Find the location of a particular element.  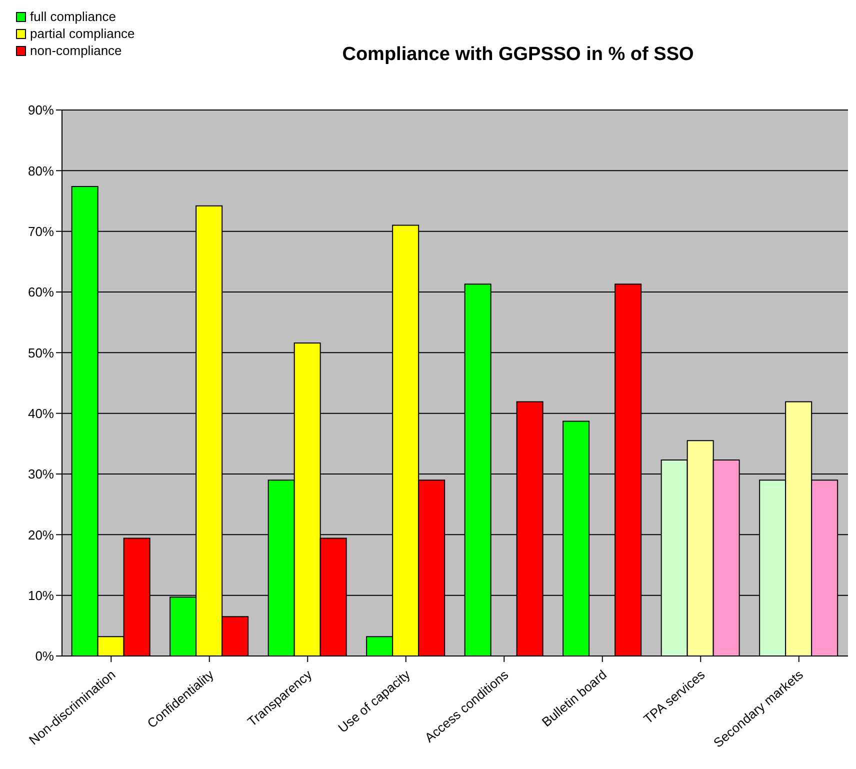

y-tick-label: 70% is located at coordinates (41, 231).